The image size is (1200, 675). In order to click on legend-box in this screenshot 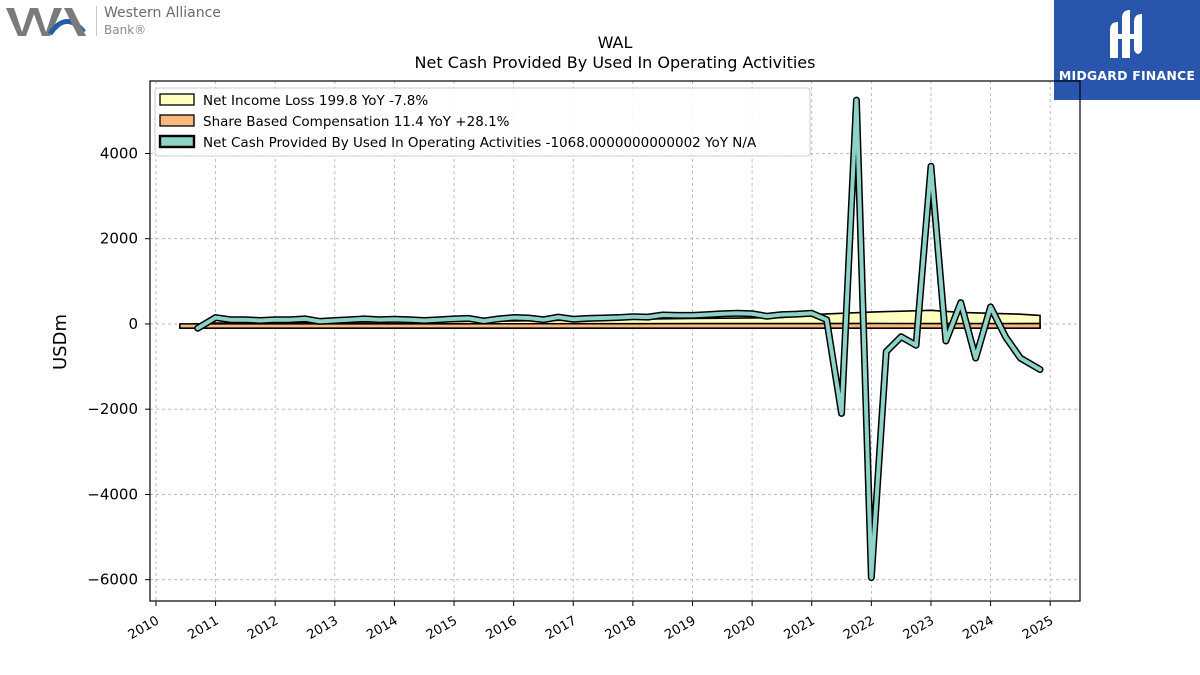, I will do `click(482, 122)`.